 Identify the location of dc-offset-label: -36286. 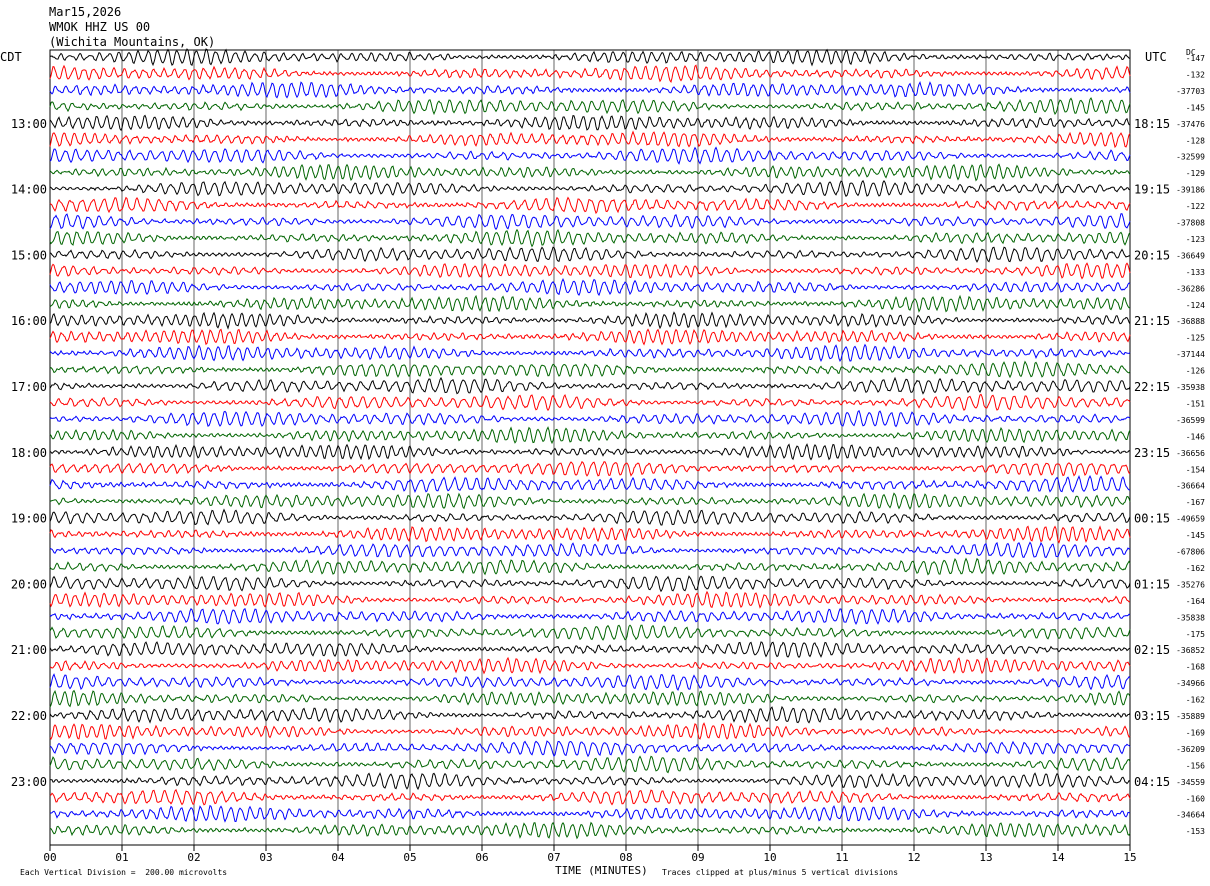
(1190, 288).